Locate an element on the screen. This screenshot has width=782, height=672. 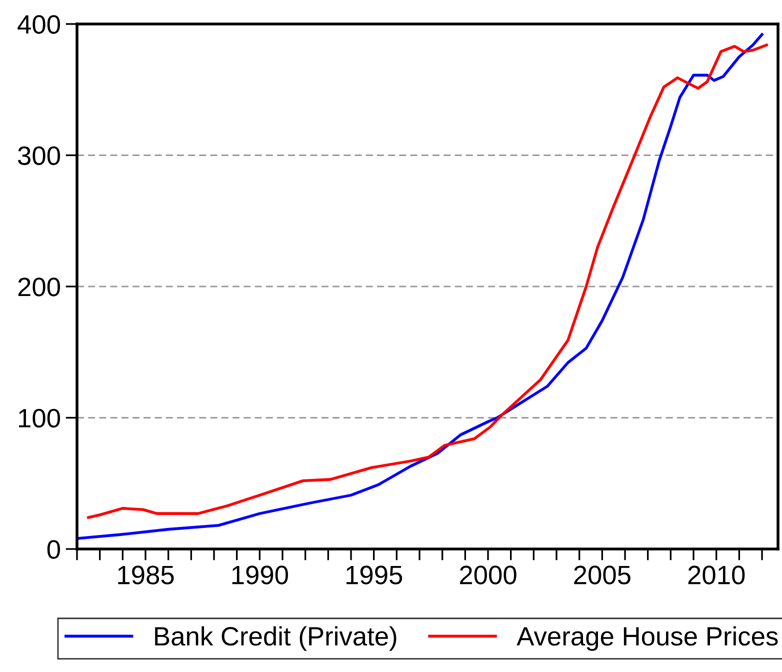
y-tick-label: 0 is located at coordinates (53, 549).